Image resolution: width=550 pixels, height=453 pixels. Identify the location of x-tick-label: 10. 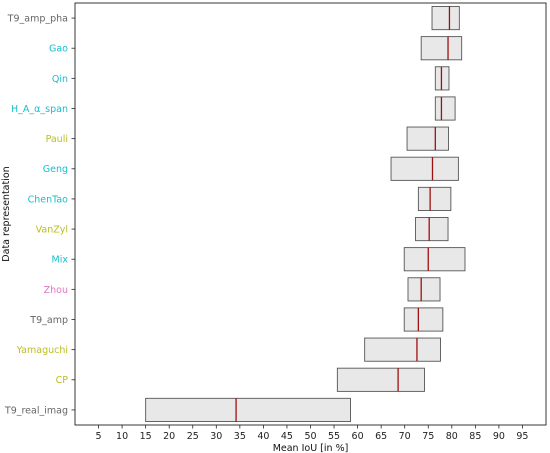
(122, 436).